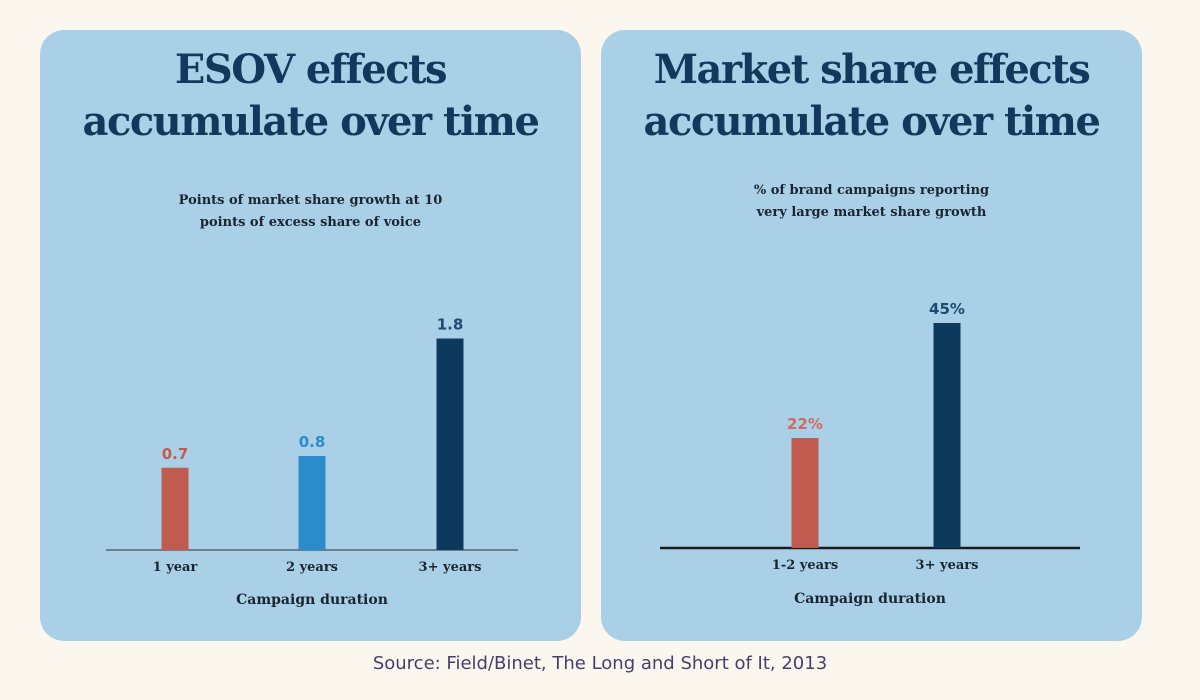 Image resolution: width=1200 pixels, height=700 pixels. Describe the element at coordinates (175, 454) in the screenshot. I see `data-label: 0.7` at that location.